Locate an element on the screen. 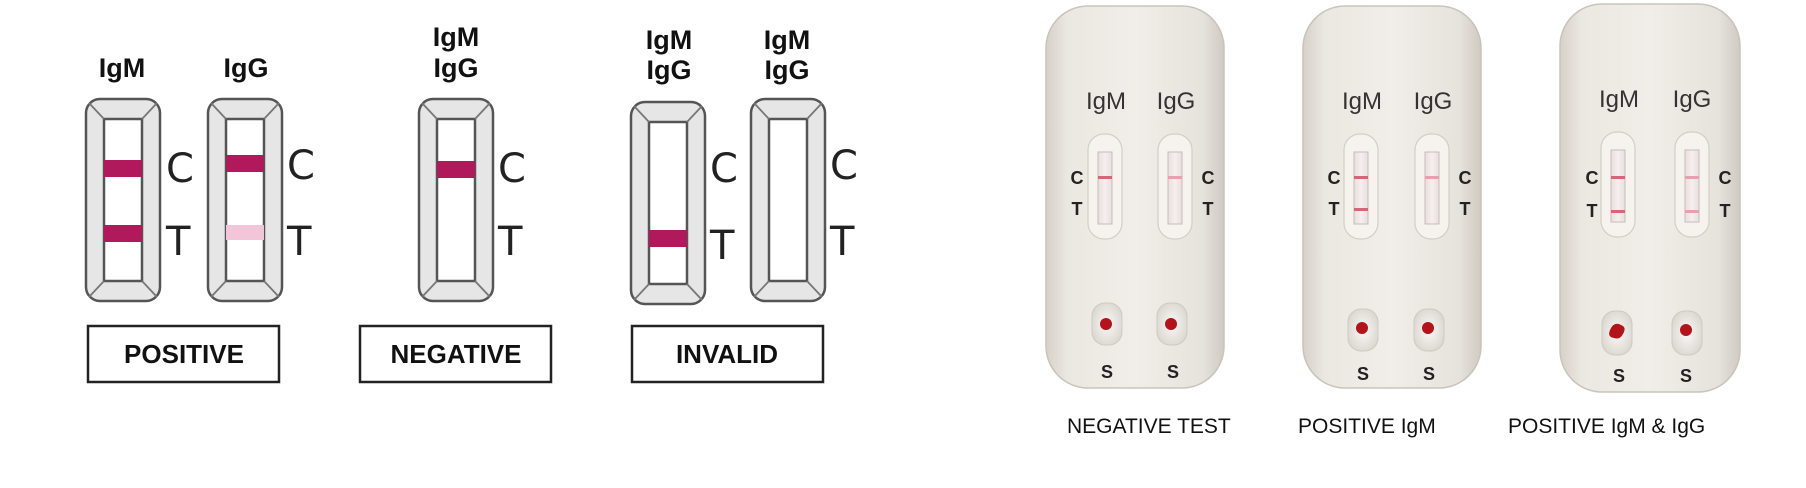 The width and height of the screenshot is (1806, 488). test-only-strip is located at coordinates (668, 203).